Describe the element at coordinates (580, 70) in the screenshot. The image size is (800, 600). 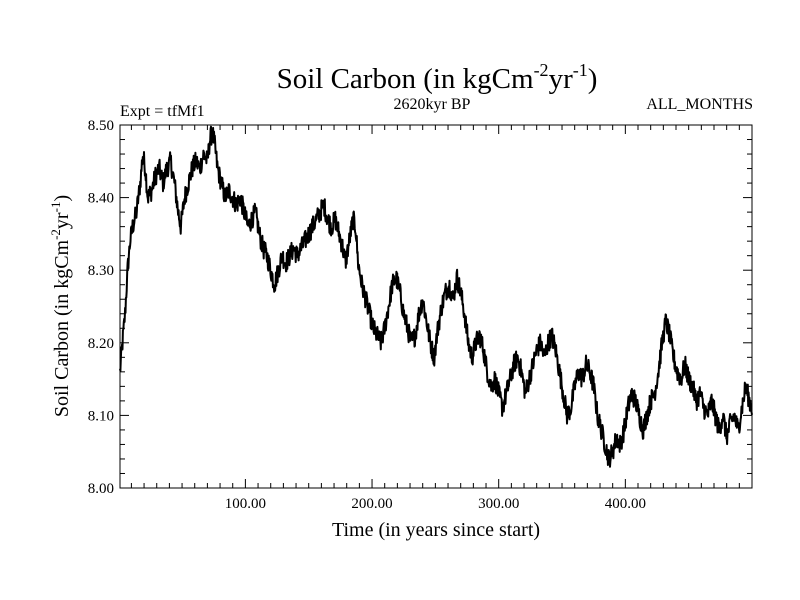
I see `chart-title-sup2: -1` at that location.